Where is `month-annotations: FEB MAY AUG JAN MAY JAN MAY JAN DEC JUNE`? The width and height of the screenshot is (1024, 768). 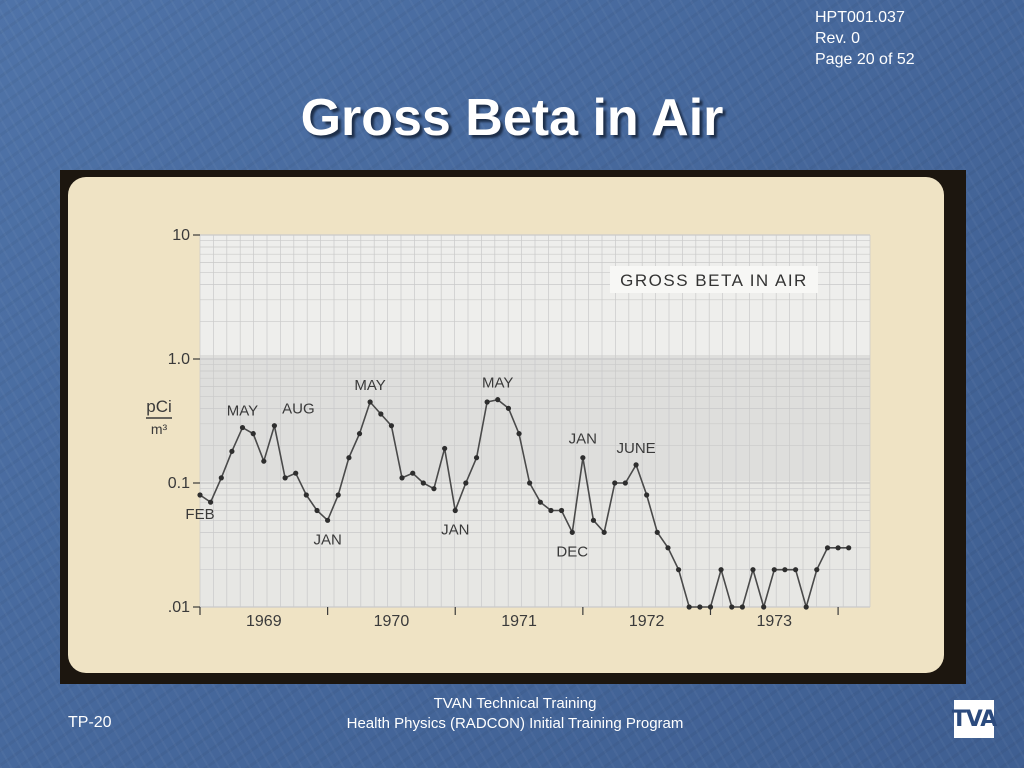
month-annotations: FEB MAY AUG JAN MAY JAN MAY JAN DEC JUNE is located at coordinates (420, 468).